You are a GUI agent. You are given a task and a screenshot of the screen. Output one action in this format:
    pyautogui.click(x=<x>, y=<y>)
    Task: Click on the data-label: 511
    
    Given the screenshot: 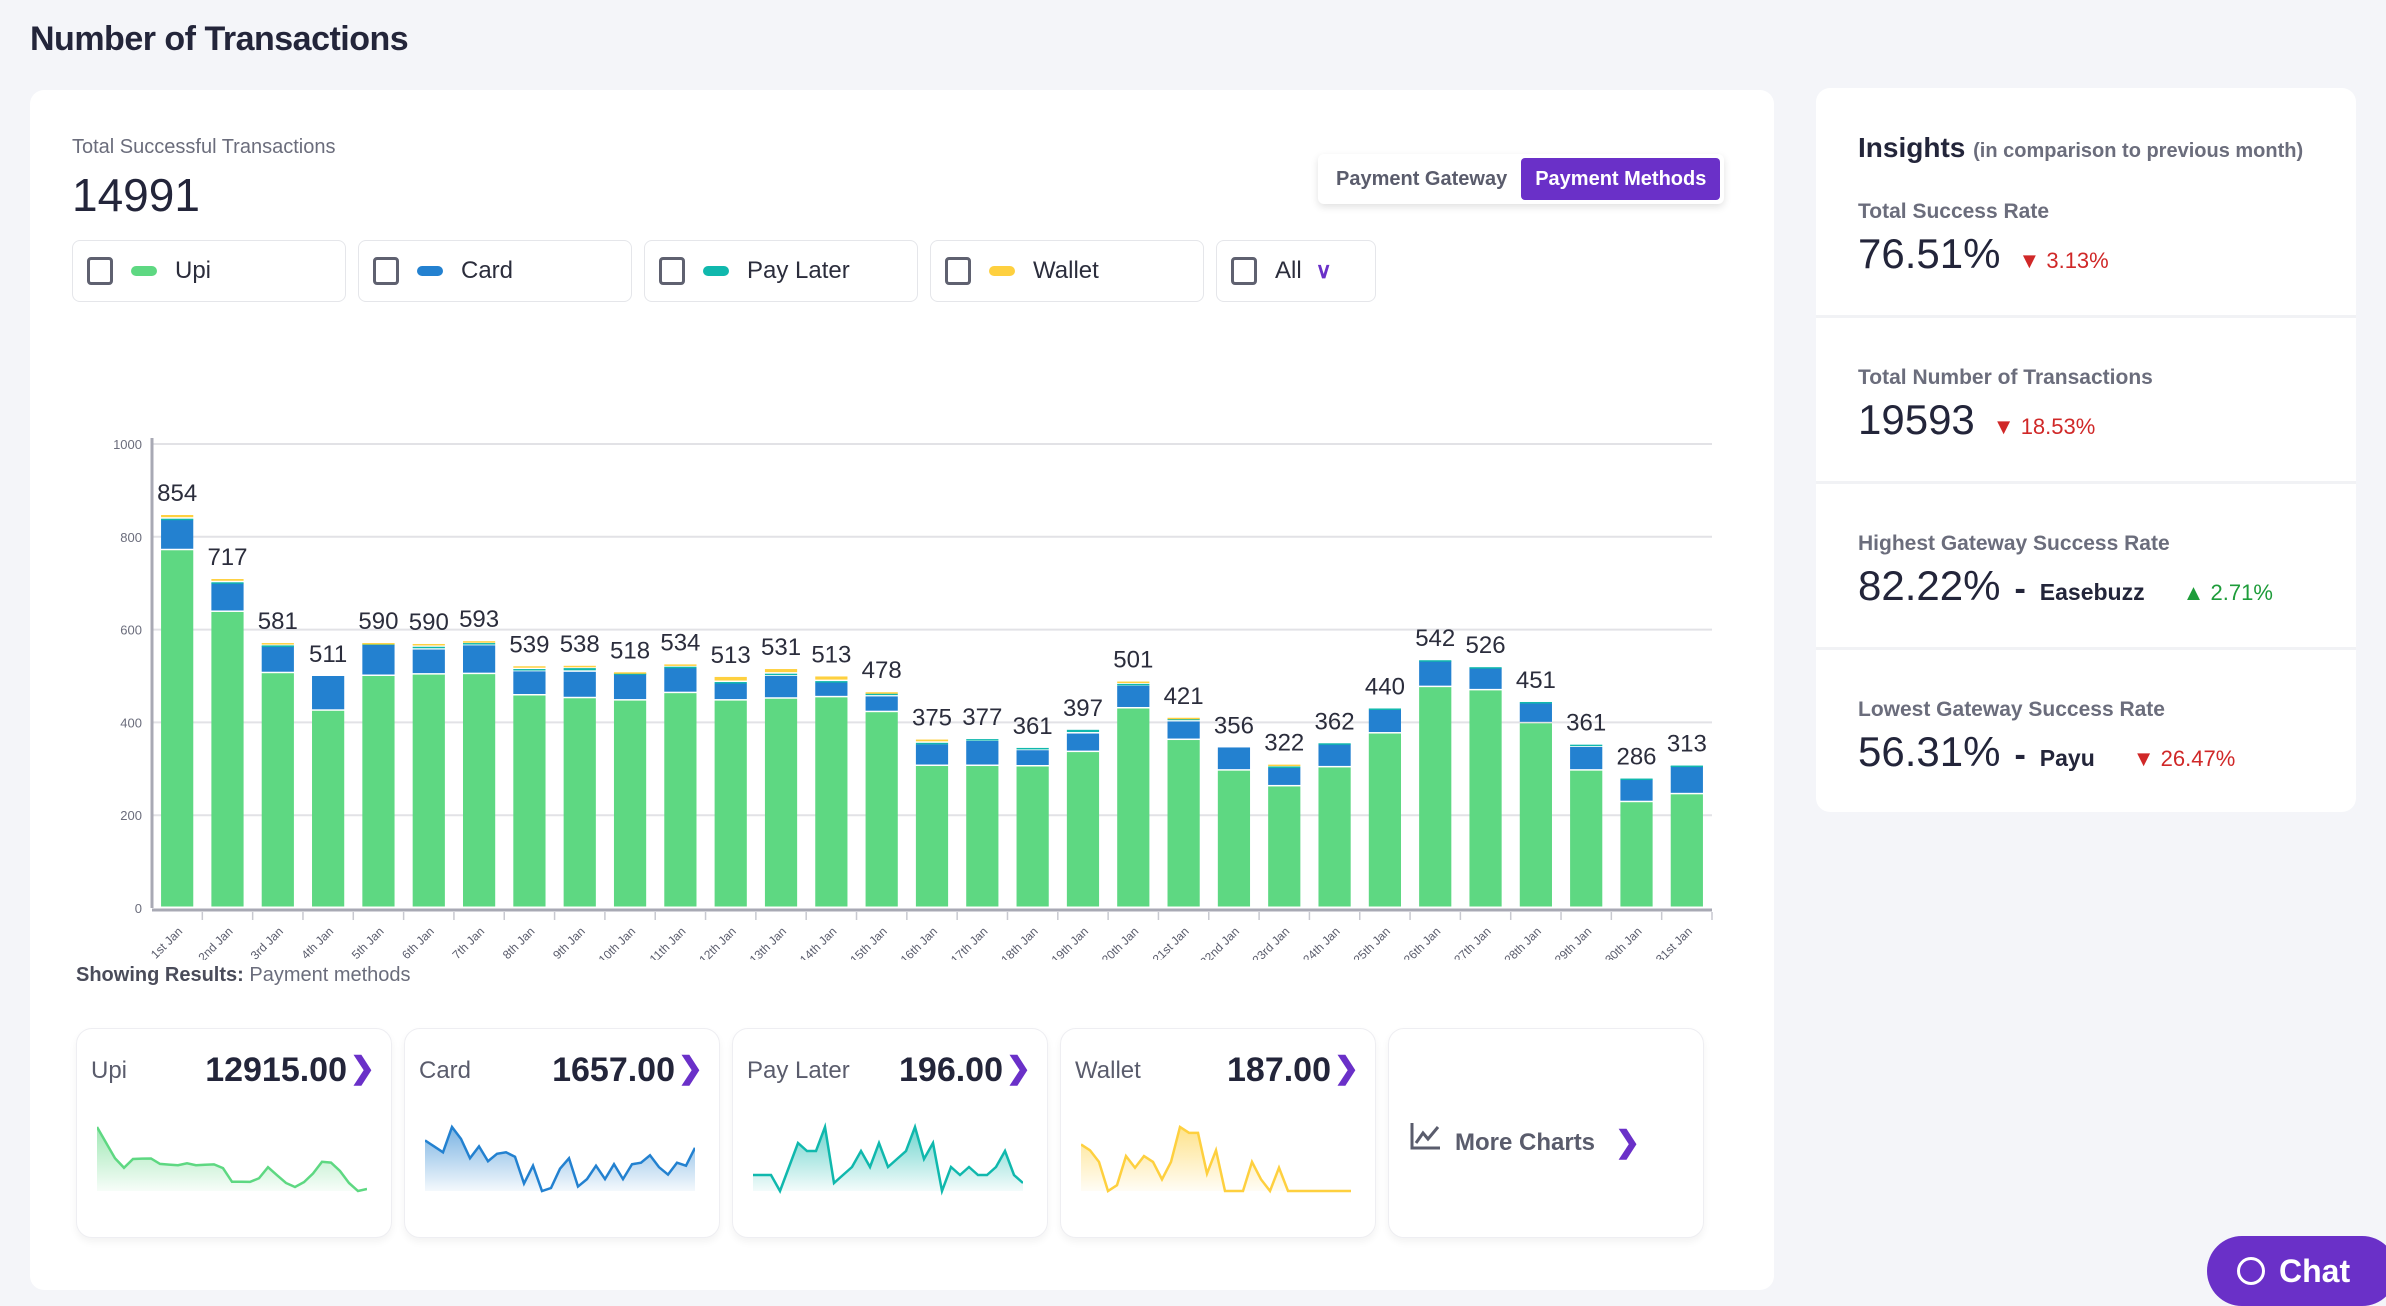 What is the action you would take?
    pyautogui.click(x=328, y=654)
    